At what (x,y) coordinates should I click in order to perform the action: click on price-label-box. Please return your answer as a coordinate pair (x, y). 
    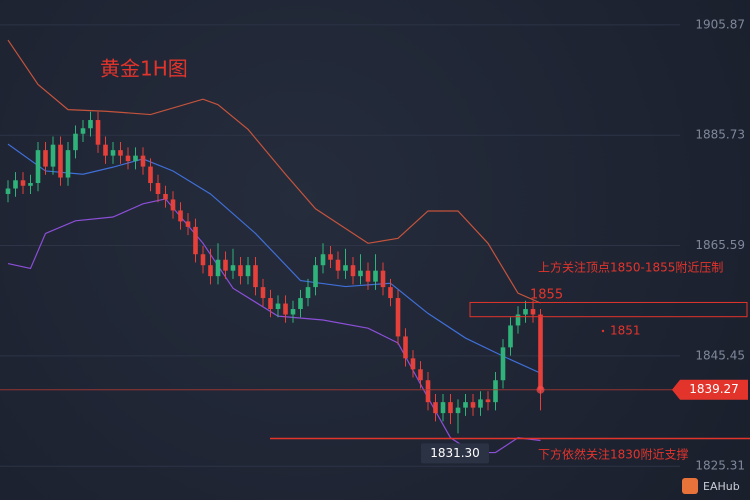
    Looking at the image, I should click on (710, 389).